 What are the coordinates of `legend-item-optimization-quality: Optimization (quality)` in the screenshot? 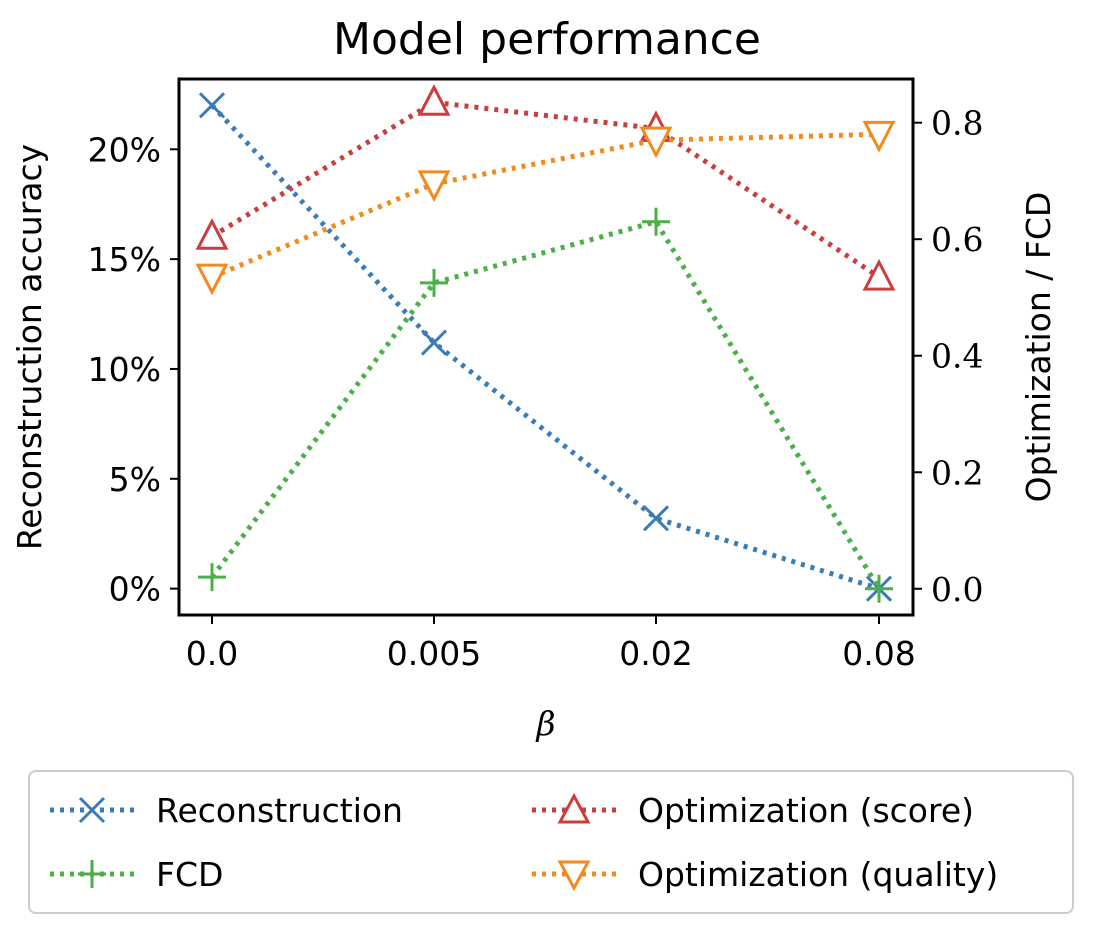 It's located at (763, 874).